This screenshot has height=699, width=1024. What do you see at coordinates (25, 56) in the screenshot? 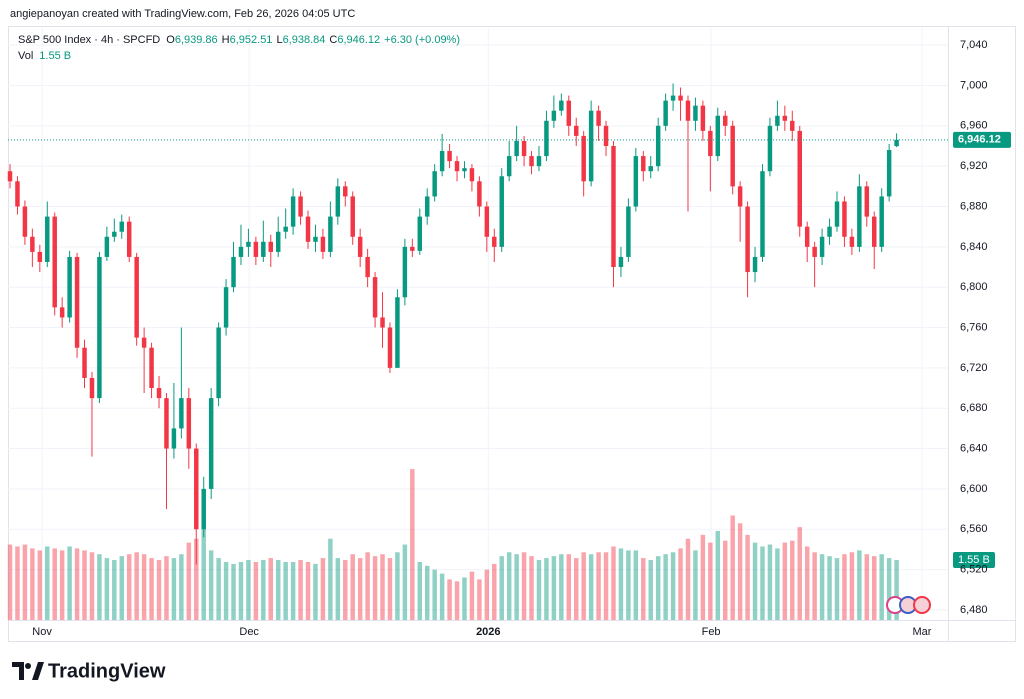
I see `legend-vol: Vol` at bounding box center [25, 56].